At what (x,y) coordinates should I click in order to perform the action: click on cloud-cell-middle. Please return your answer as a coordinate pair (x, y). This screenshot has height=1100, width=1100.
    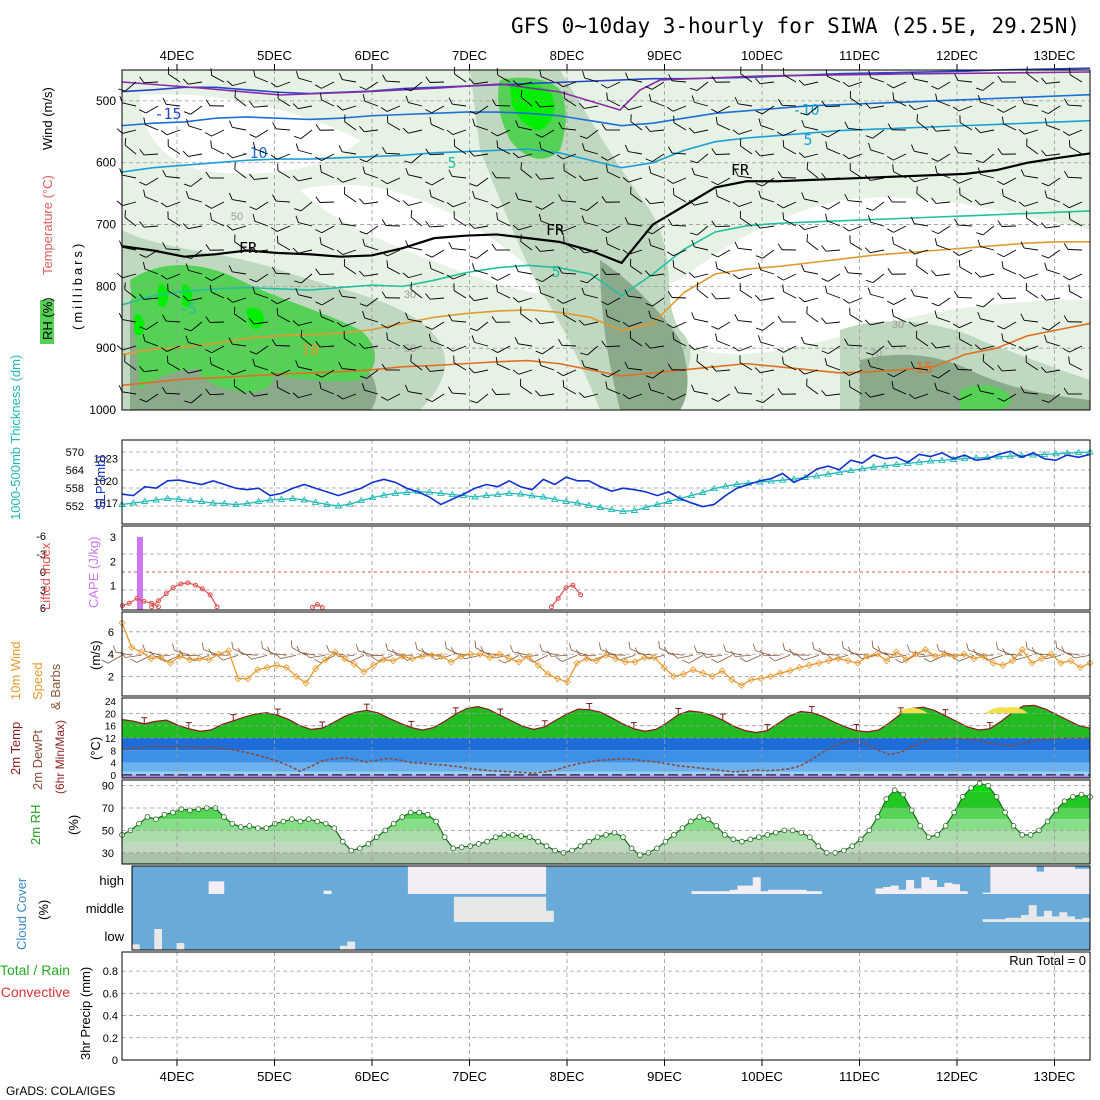
    Looking at the image, I should click on (549, 916).